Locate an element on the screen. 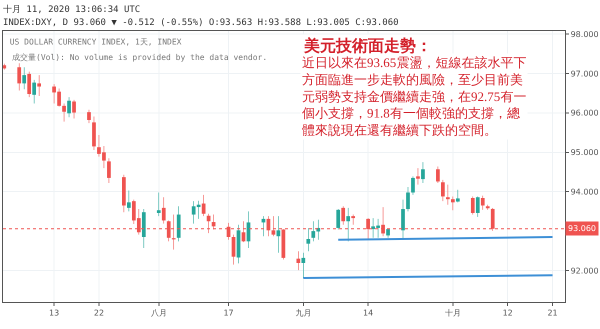  candlestick is located at coordinates (418, 176).